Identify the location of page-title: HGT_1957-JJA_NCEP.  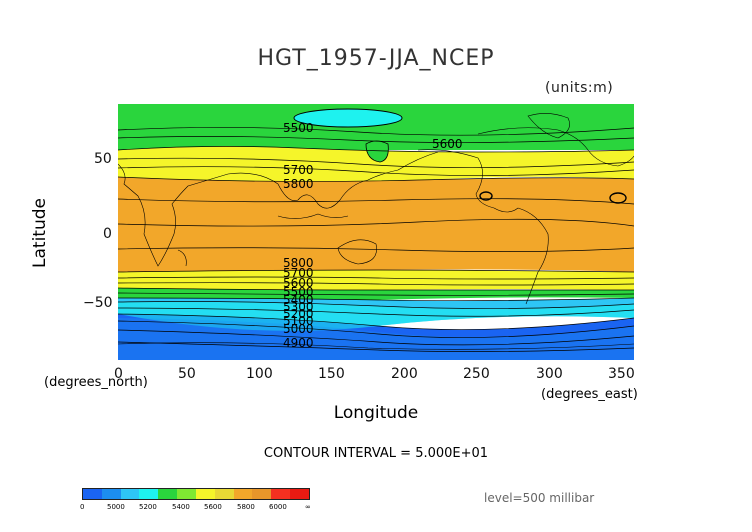
(376, 58).